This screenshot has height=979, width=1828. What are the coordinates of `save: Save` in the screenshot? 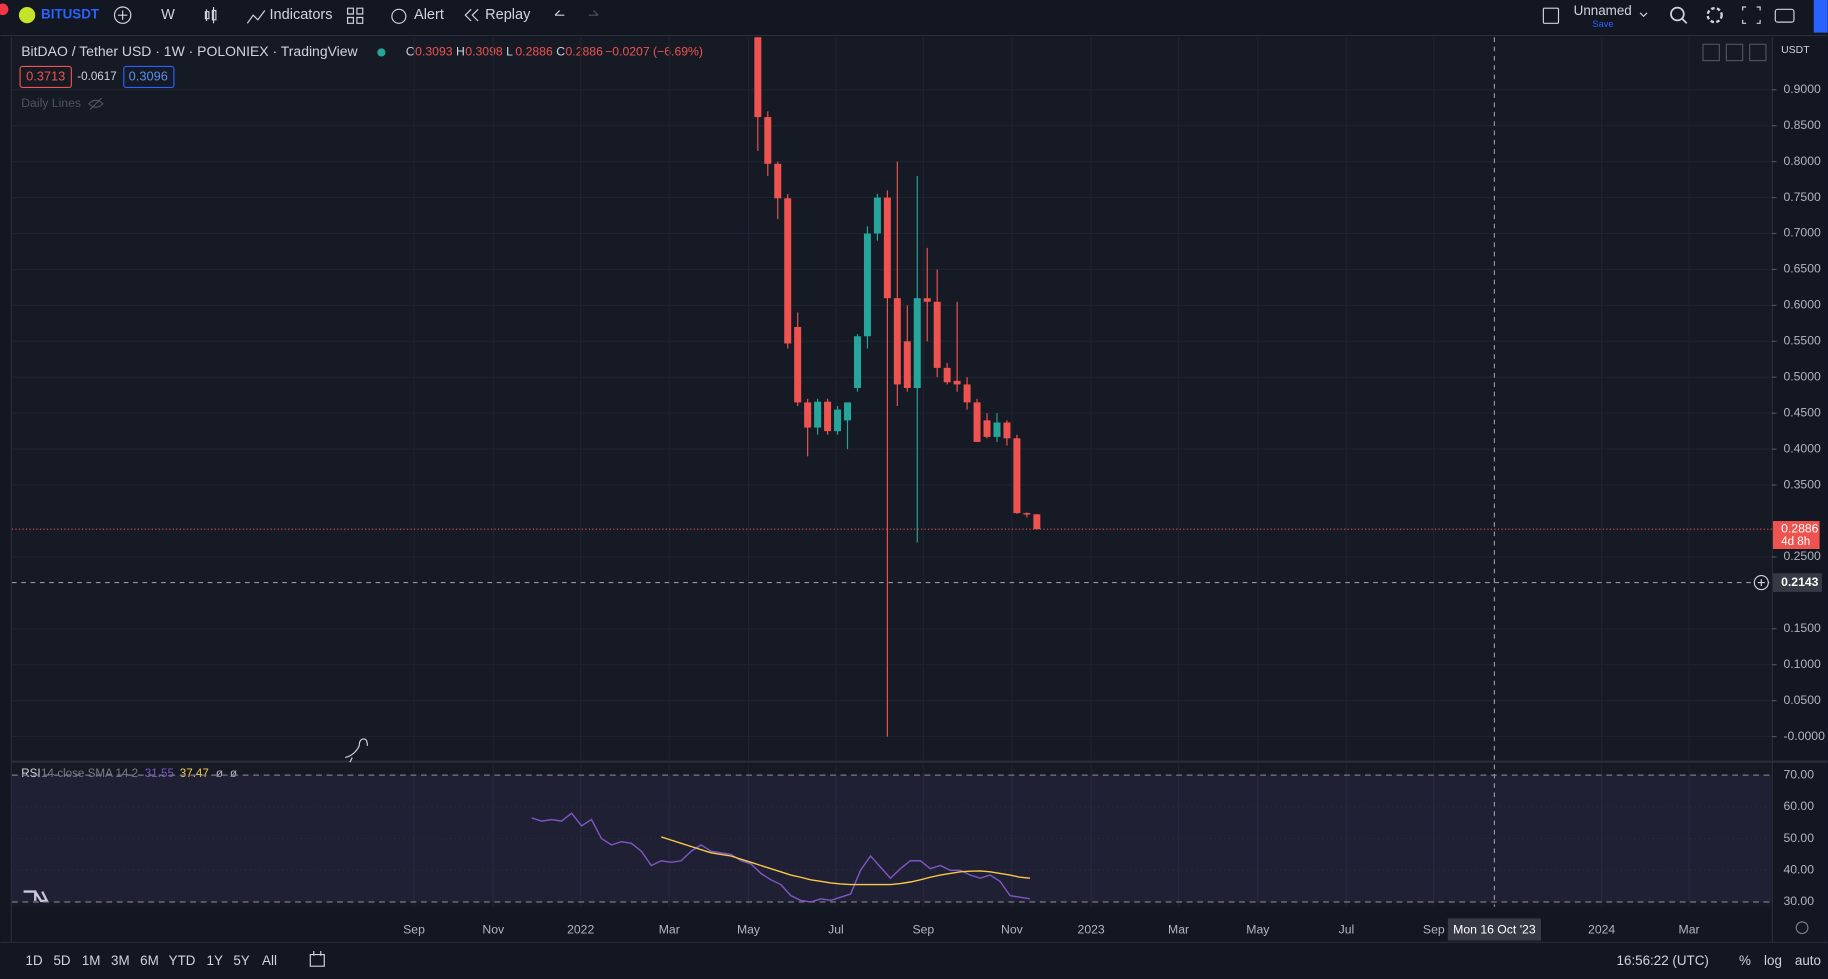 It's located at (1602, 24).